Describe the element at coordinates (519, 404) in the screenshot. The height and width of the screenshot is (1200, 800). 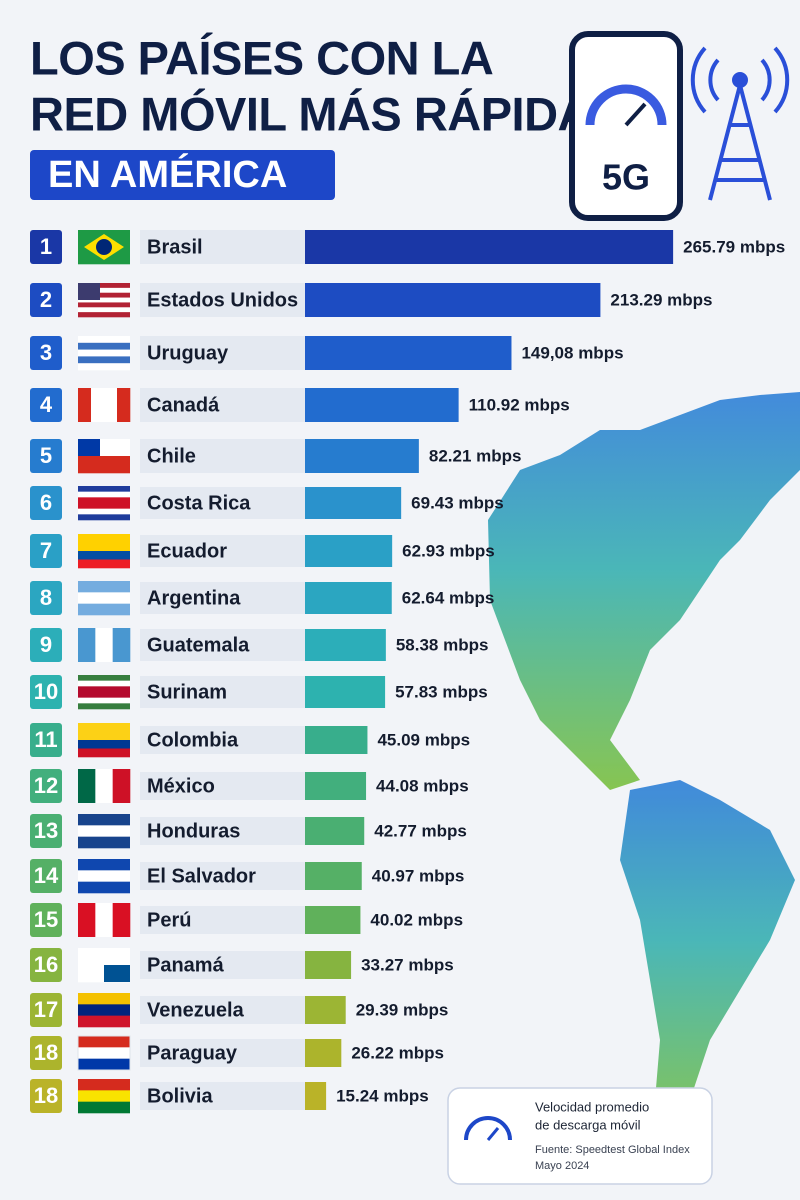
I see `value-label: 110.92 mbps` at that location.